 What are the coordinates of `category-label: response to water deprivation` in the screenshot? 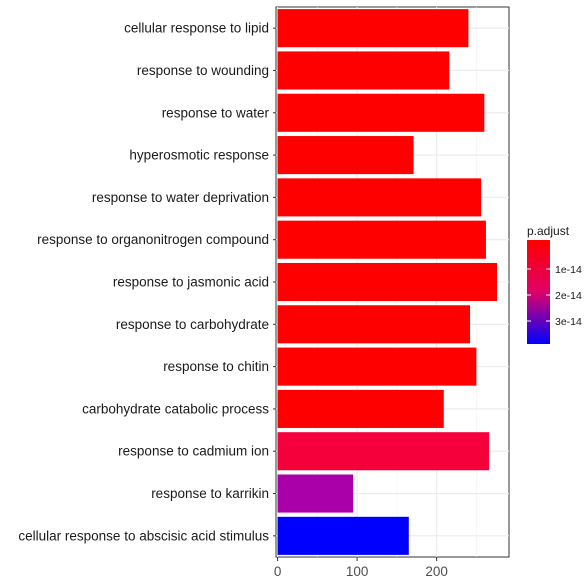 It's located at (180, 197).